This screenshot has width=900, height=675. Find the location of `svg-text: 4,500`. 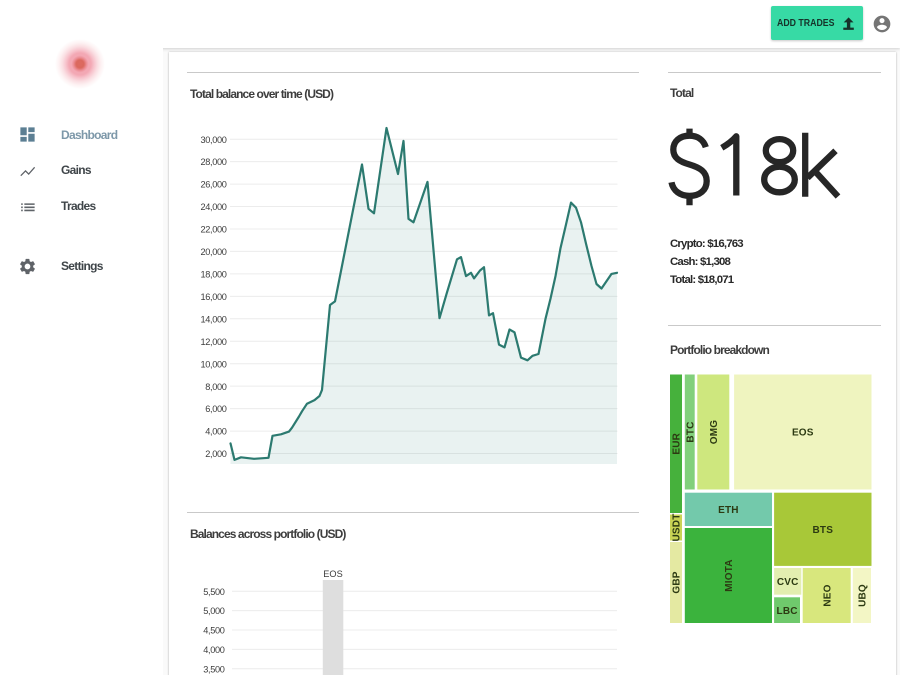

svg-text: 4,500 is located at coordinates (213, 631).